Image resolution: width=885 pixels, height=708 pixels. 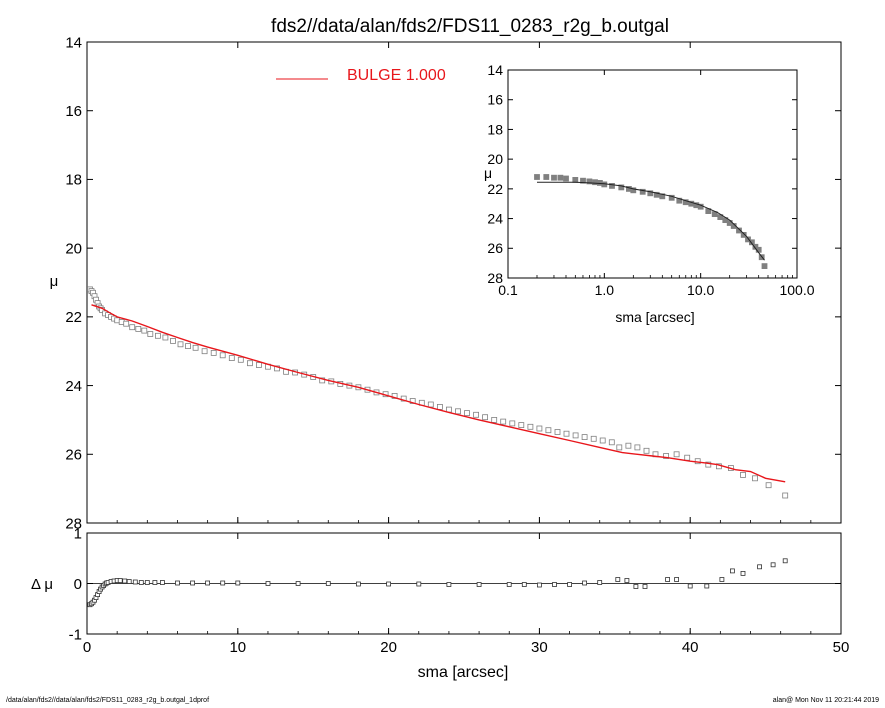 What do you see at coordinates (87, 647) in the screenshot?
I see `x-tick-label: 0` at bounding box center [87, 647].